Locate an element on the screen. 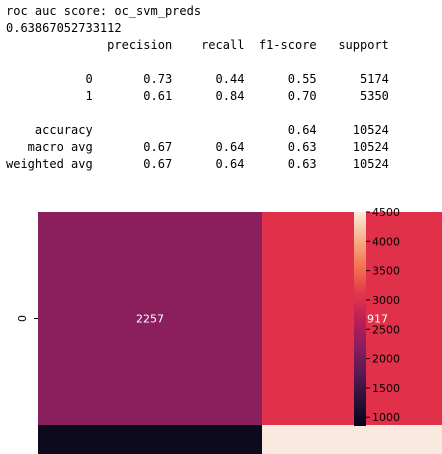 Image resolution: width=442 pixels, height=454 pixels. cell-value-label: 2917 is located at coordinates (374, 319).